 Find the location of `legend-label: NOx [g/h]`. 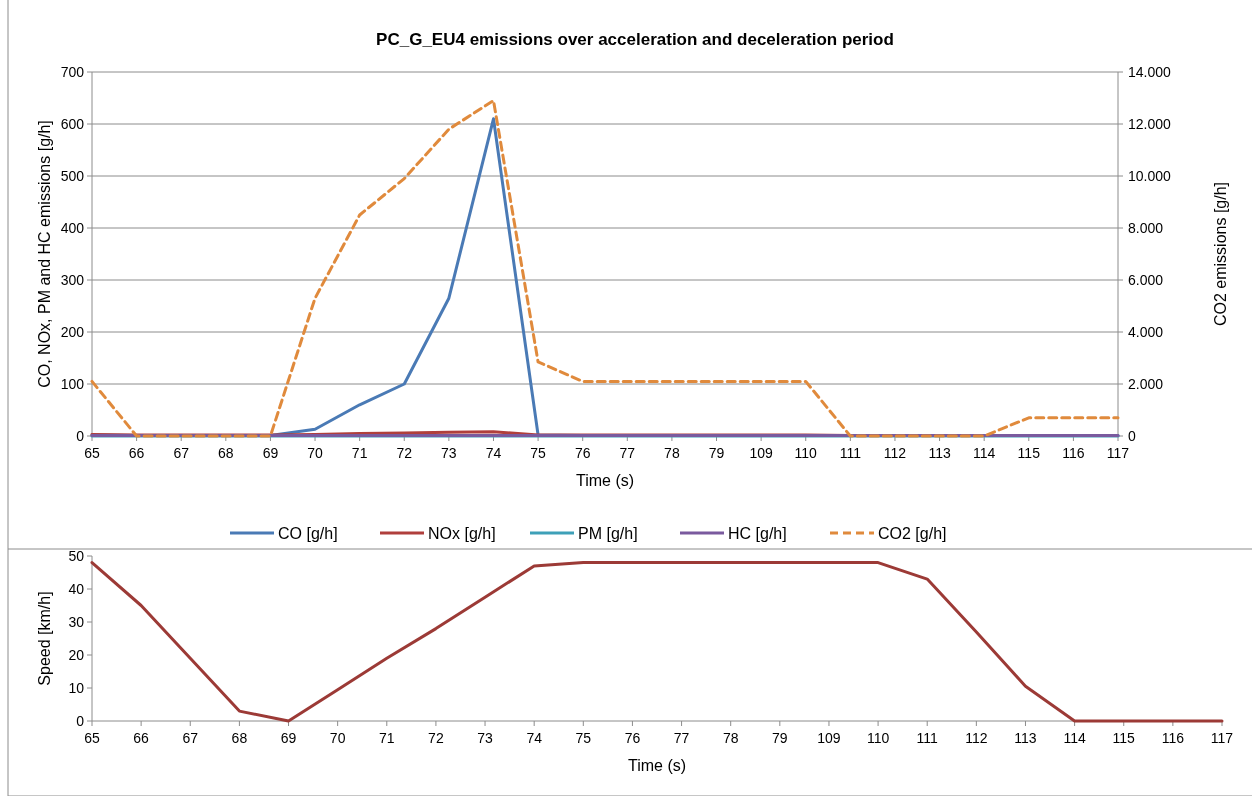

legend-label: NOx [g/h] is located at coordinates (462, 533).